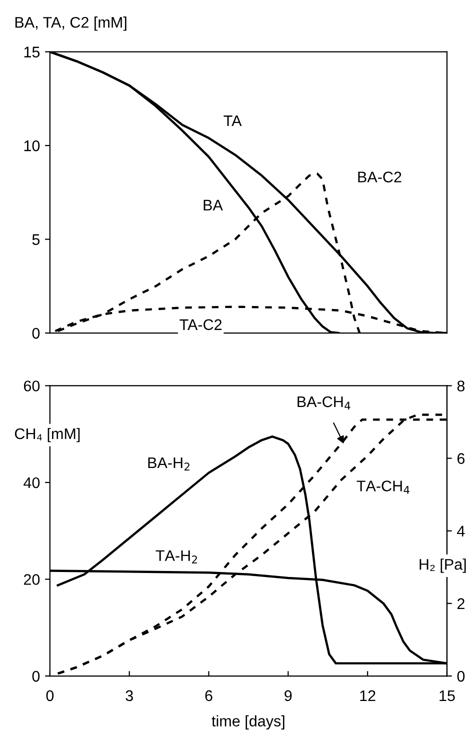  Describe the element at coordinates (288, 696) in the screenshot. I see `x-tick-label: 9` at that location.